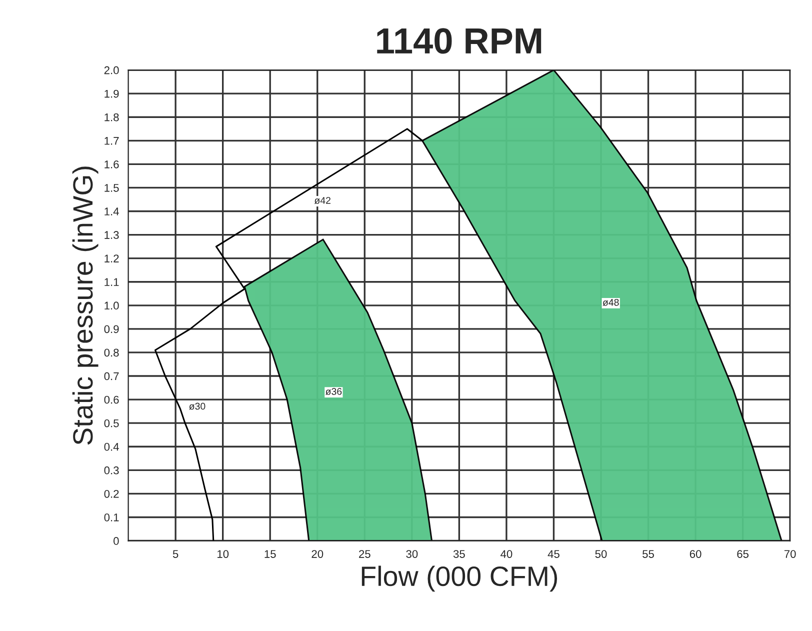  I want to click on x-tick-label: 45, so click(554, 554).